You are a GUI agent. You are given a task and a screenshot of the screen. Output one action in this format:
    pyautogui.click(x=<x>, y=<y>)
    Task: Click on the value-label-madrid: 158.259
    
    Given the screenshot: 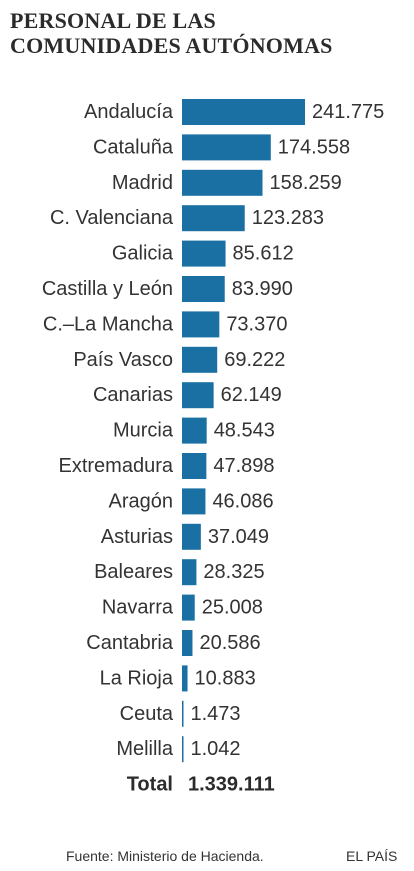 What is the action you would take?
    pyautogui.click(x=306, y=183)
    